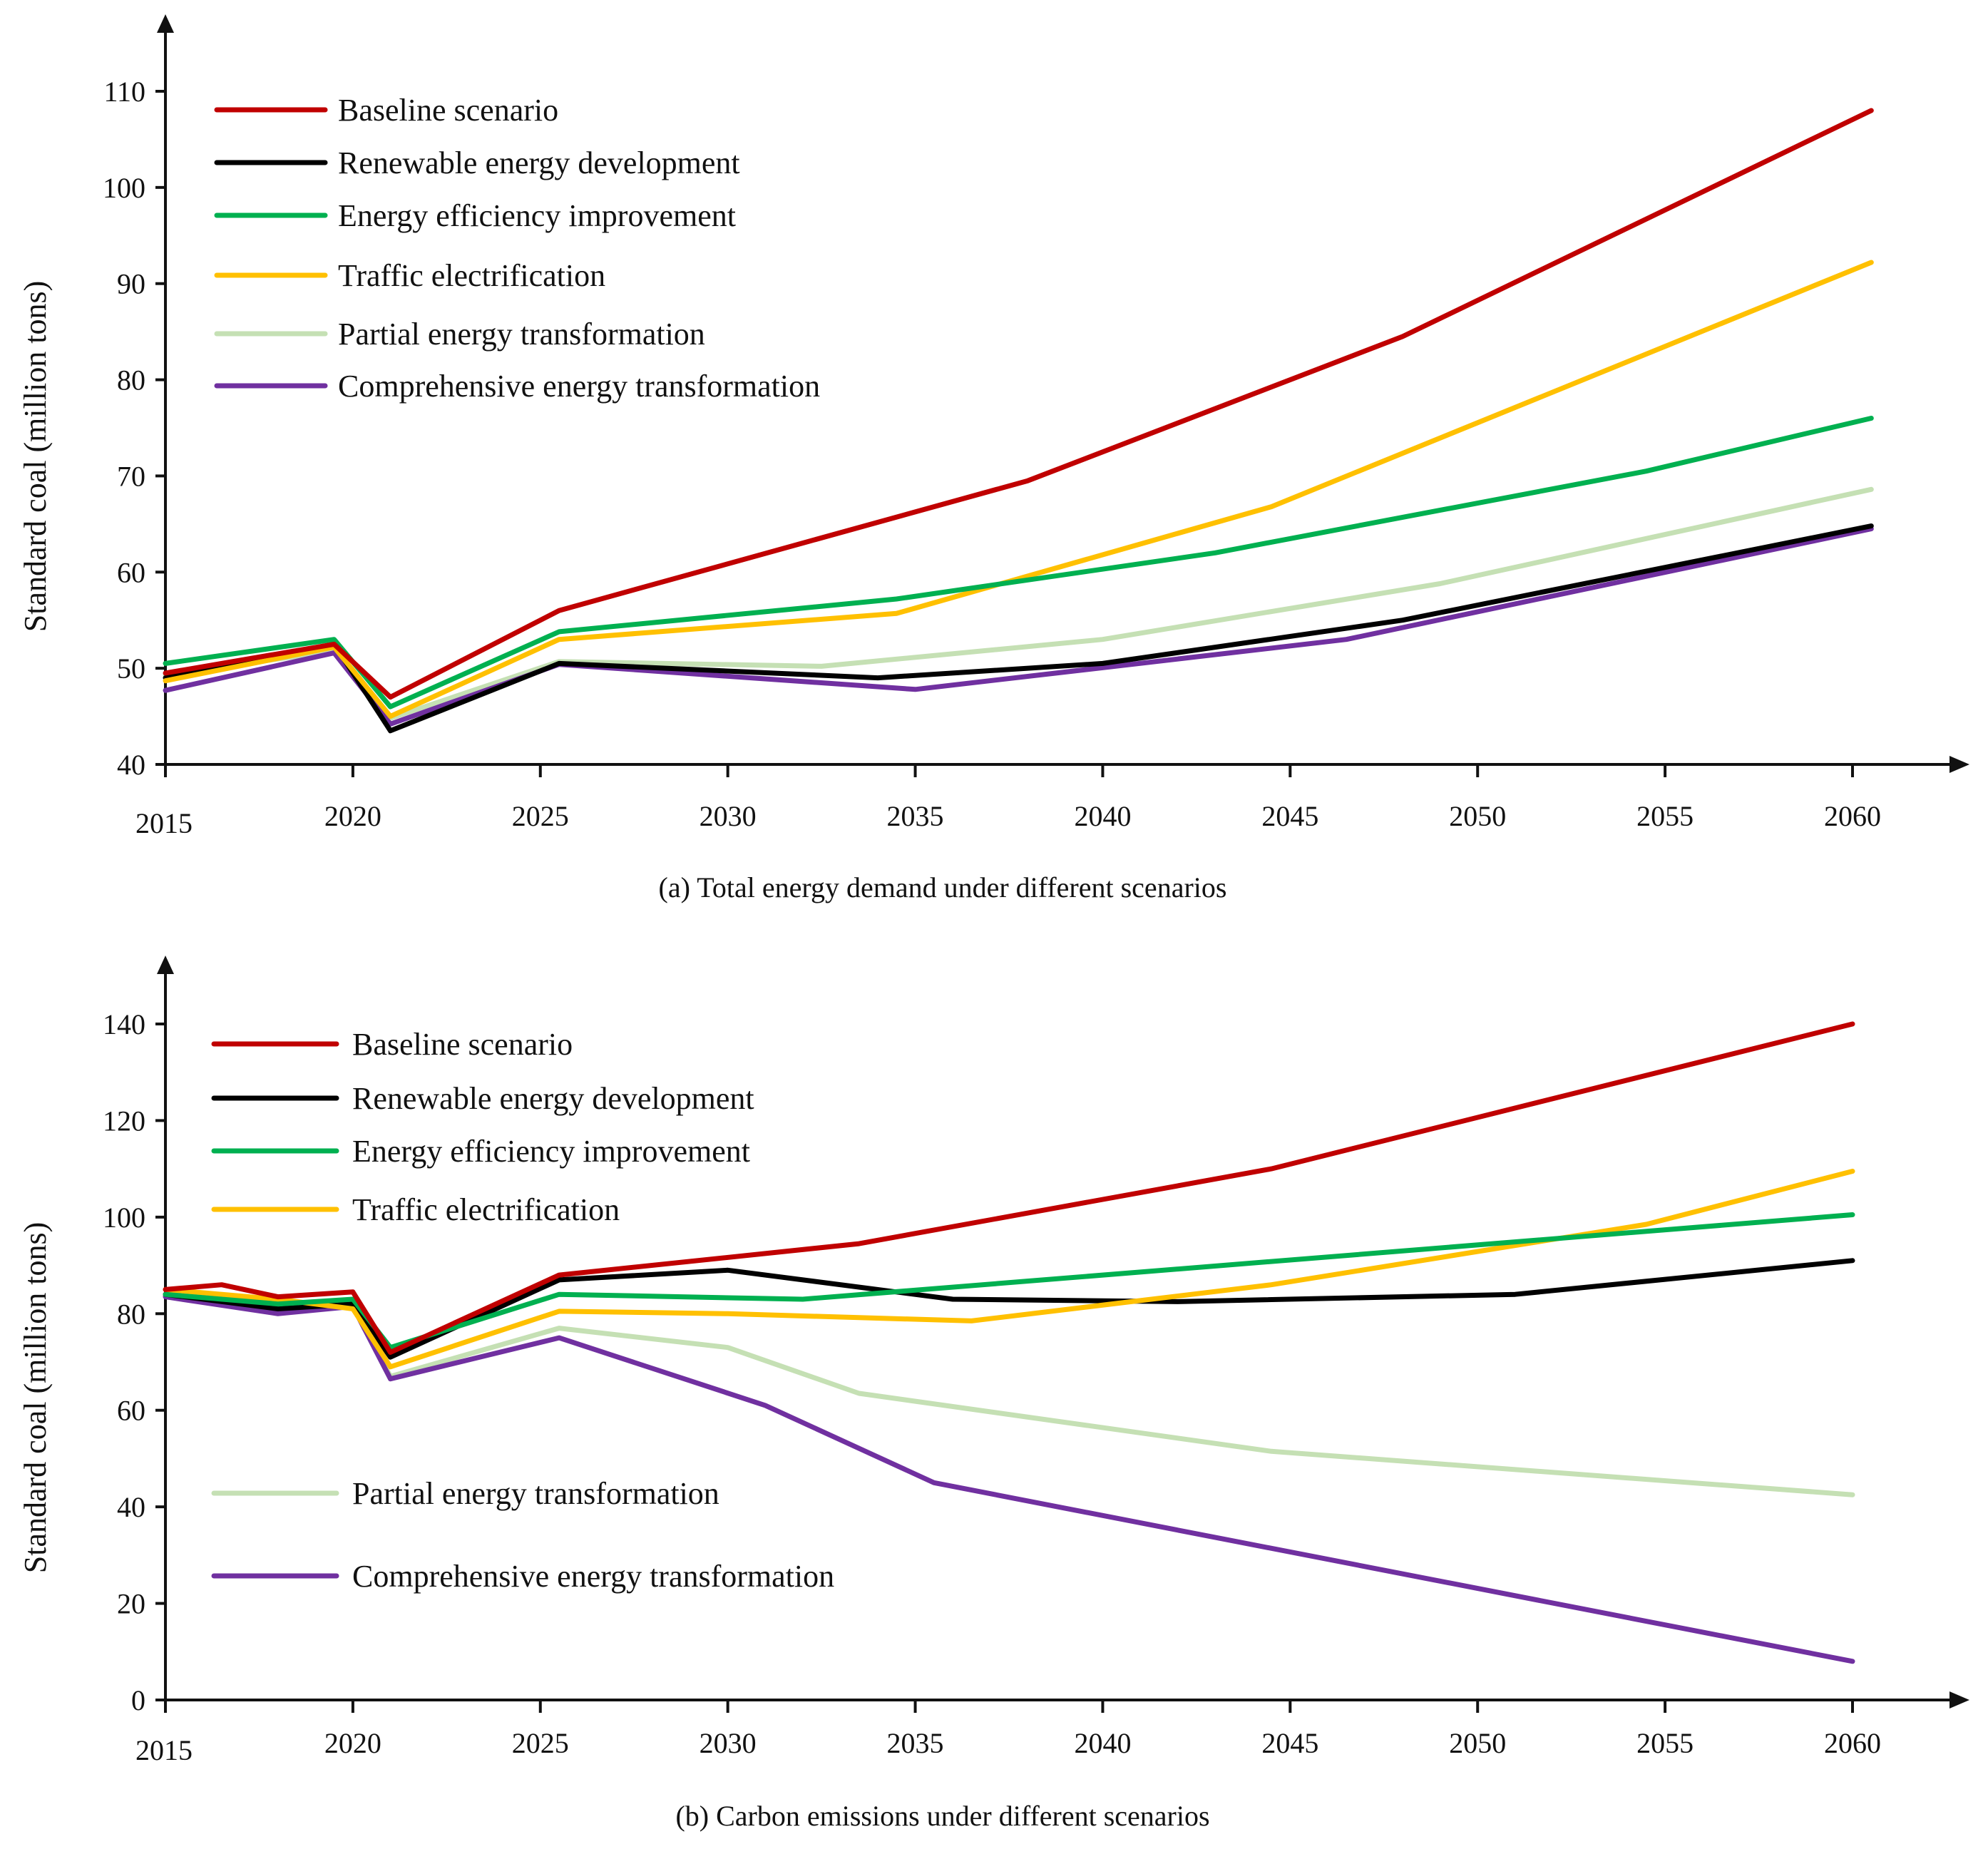 Image resolution: width=1988 pixels, height=1854 pixels. Describe the element at coordinates (131, 284) in the screenshot. I see `y-tick-label: 90` at that location.